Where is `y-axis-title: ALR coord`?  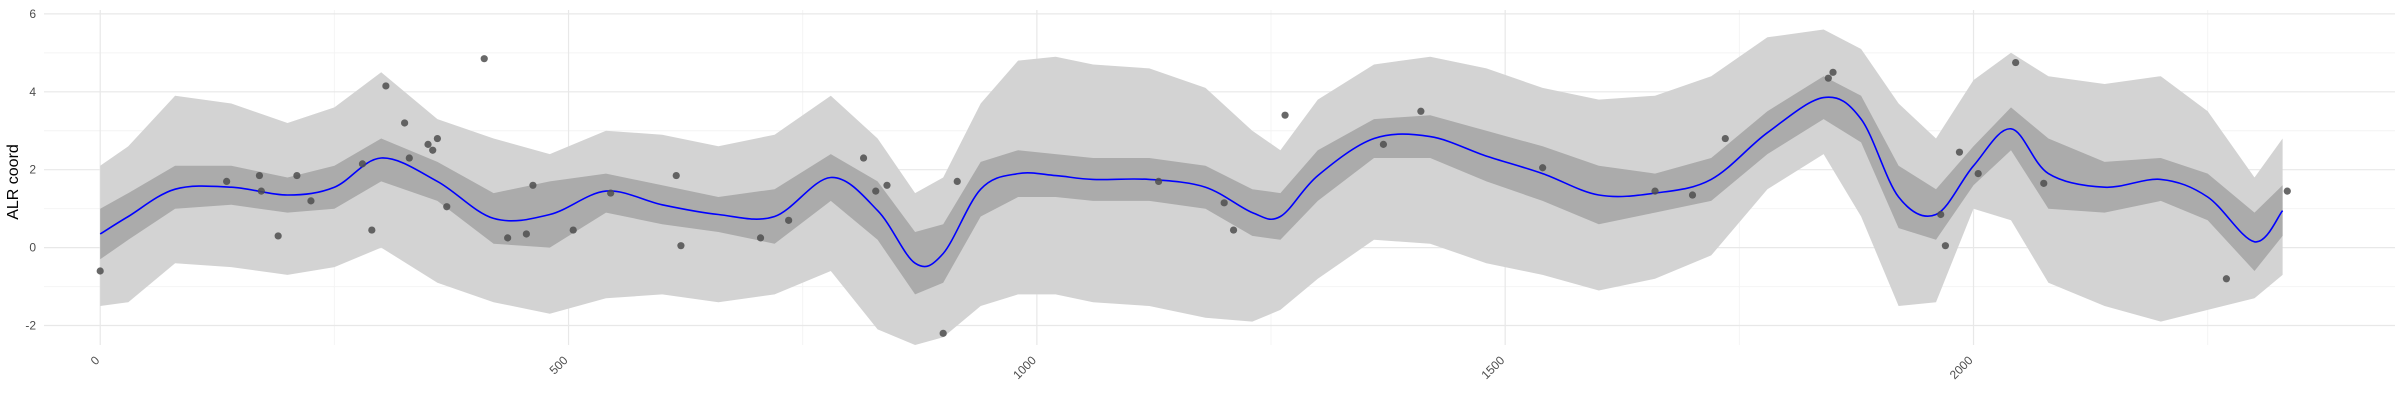
y-axis-title: ALR coord is located at coordinates (13, 182).